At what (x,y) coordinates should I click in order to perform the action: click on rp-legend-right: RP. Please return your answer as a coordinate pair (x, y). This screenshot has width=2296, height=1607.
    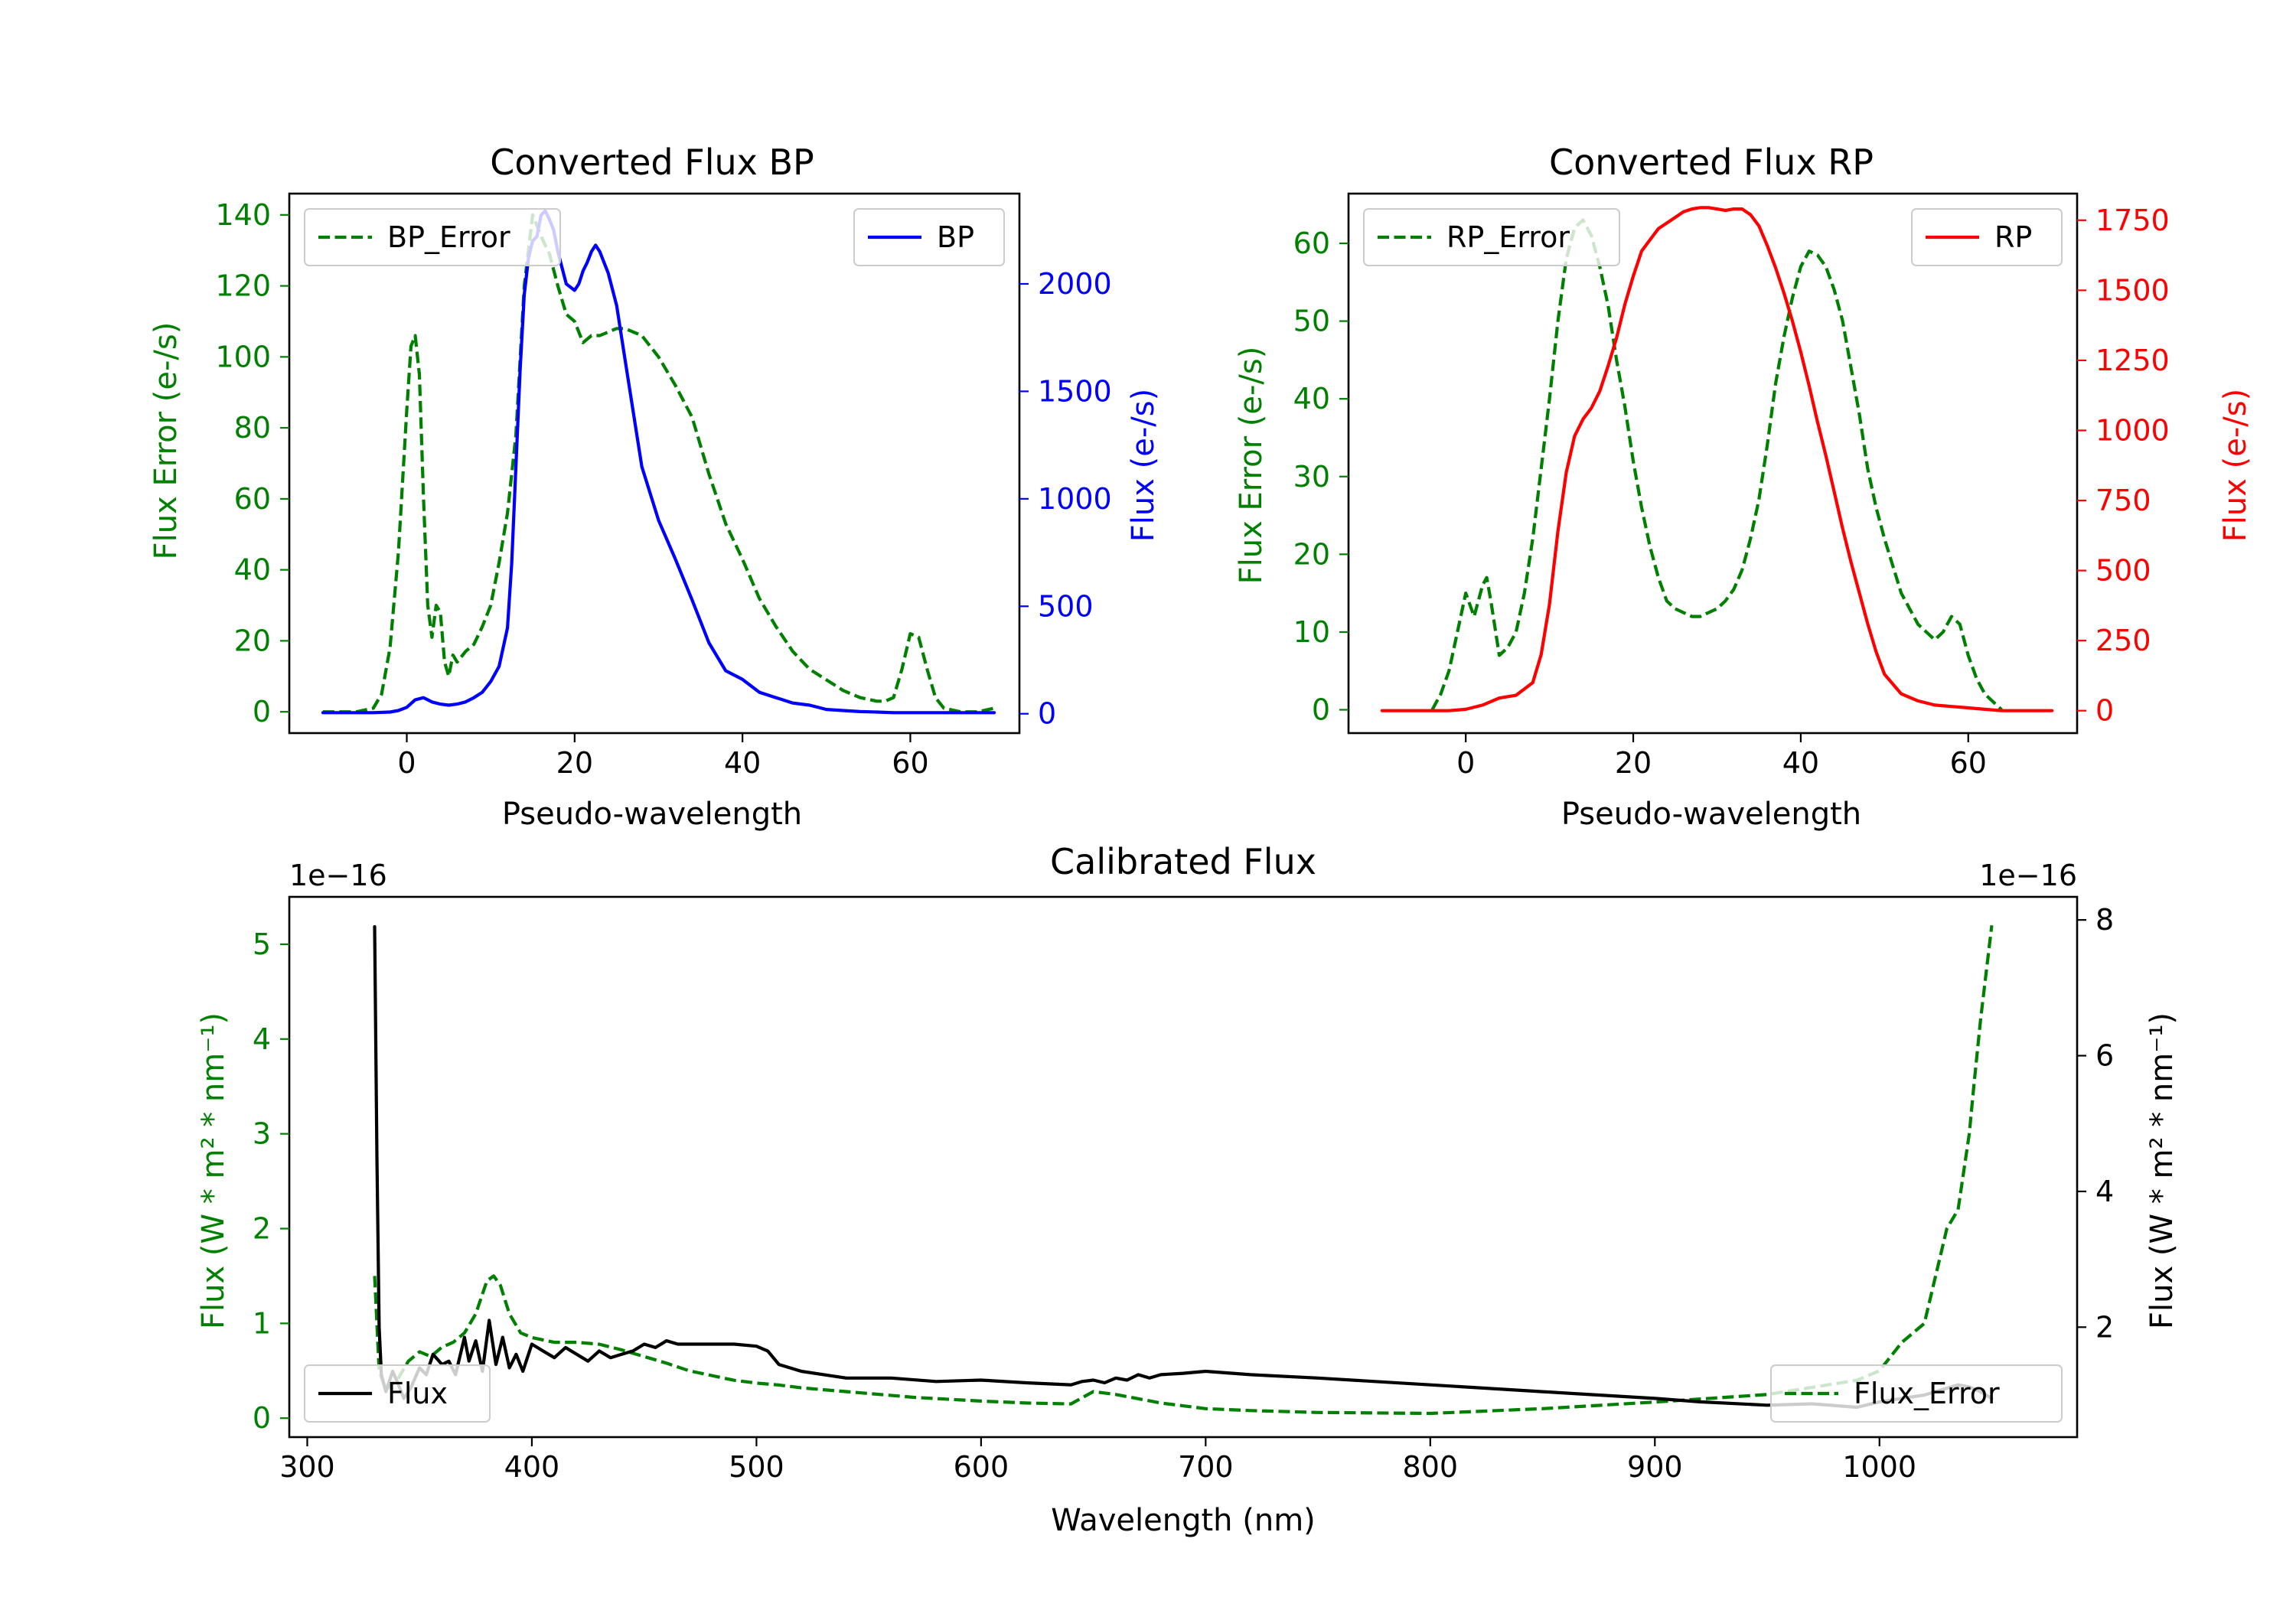
    Looking at the image, I should click on (1987, 237).